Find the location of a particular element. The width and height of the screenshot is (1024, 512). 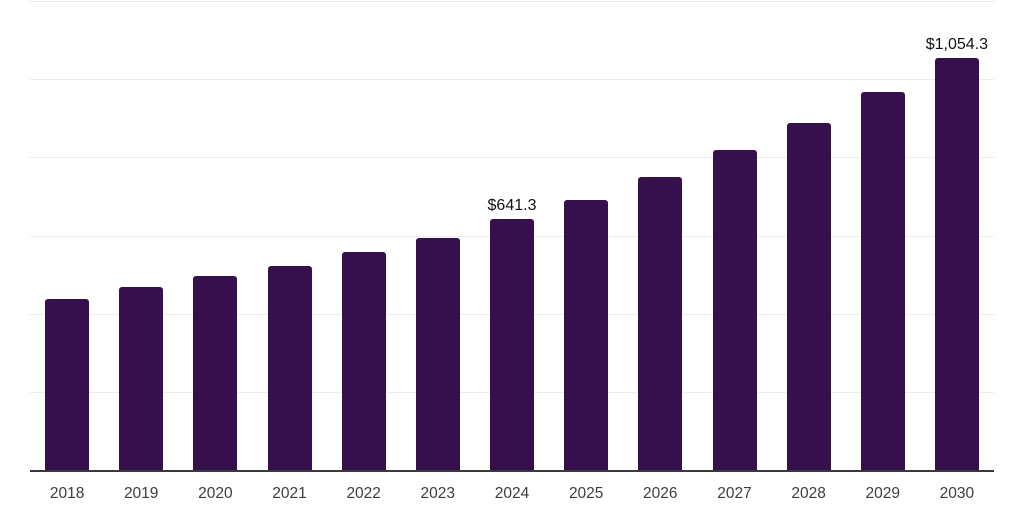

x-tick-2026: 2026 is located at coordinates (660, 493).